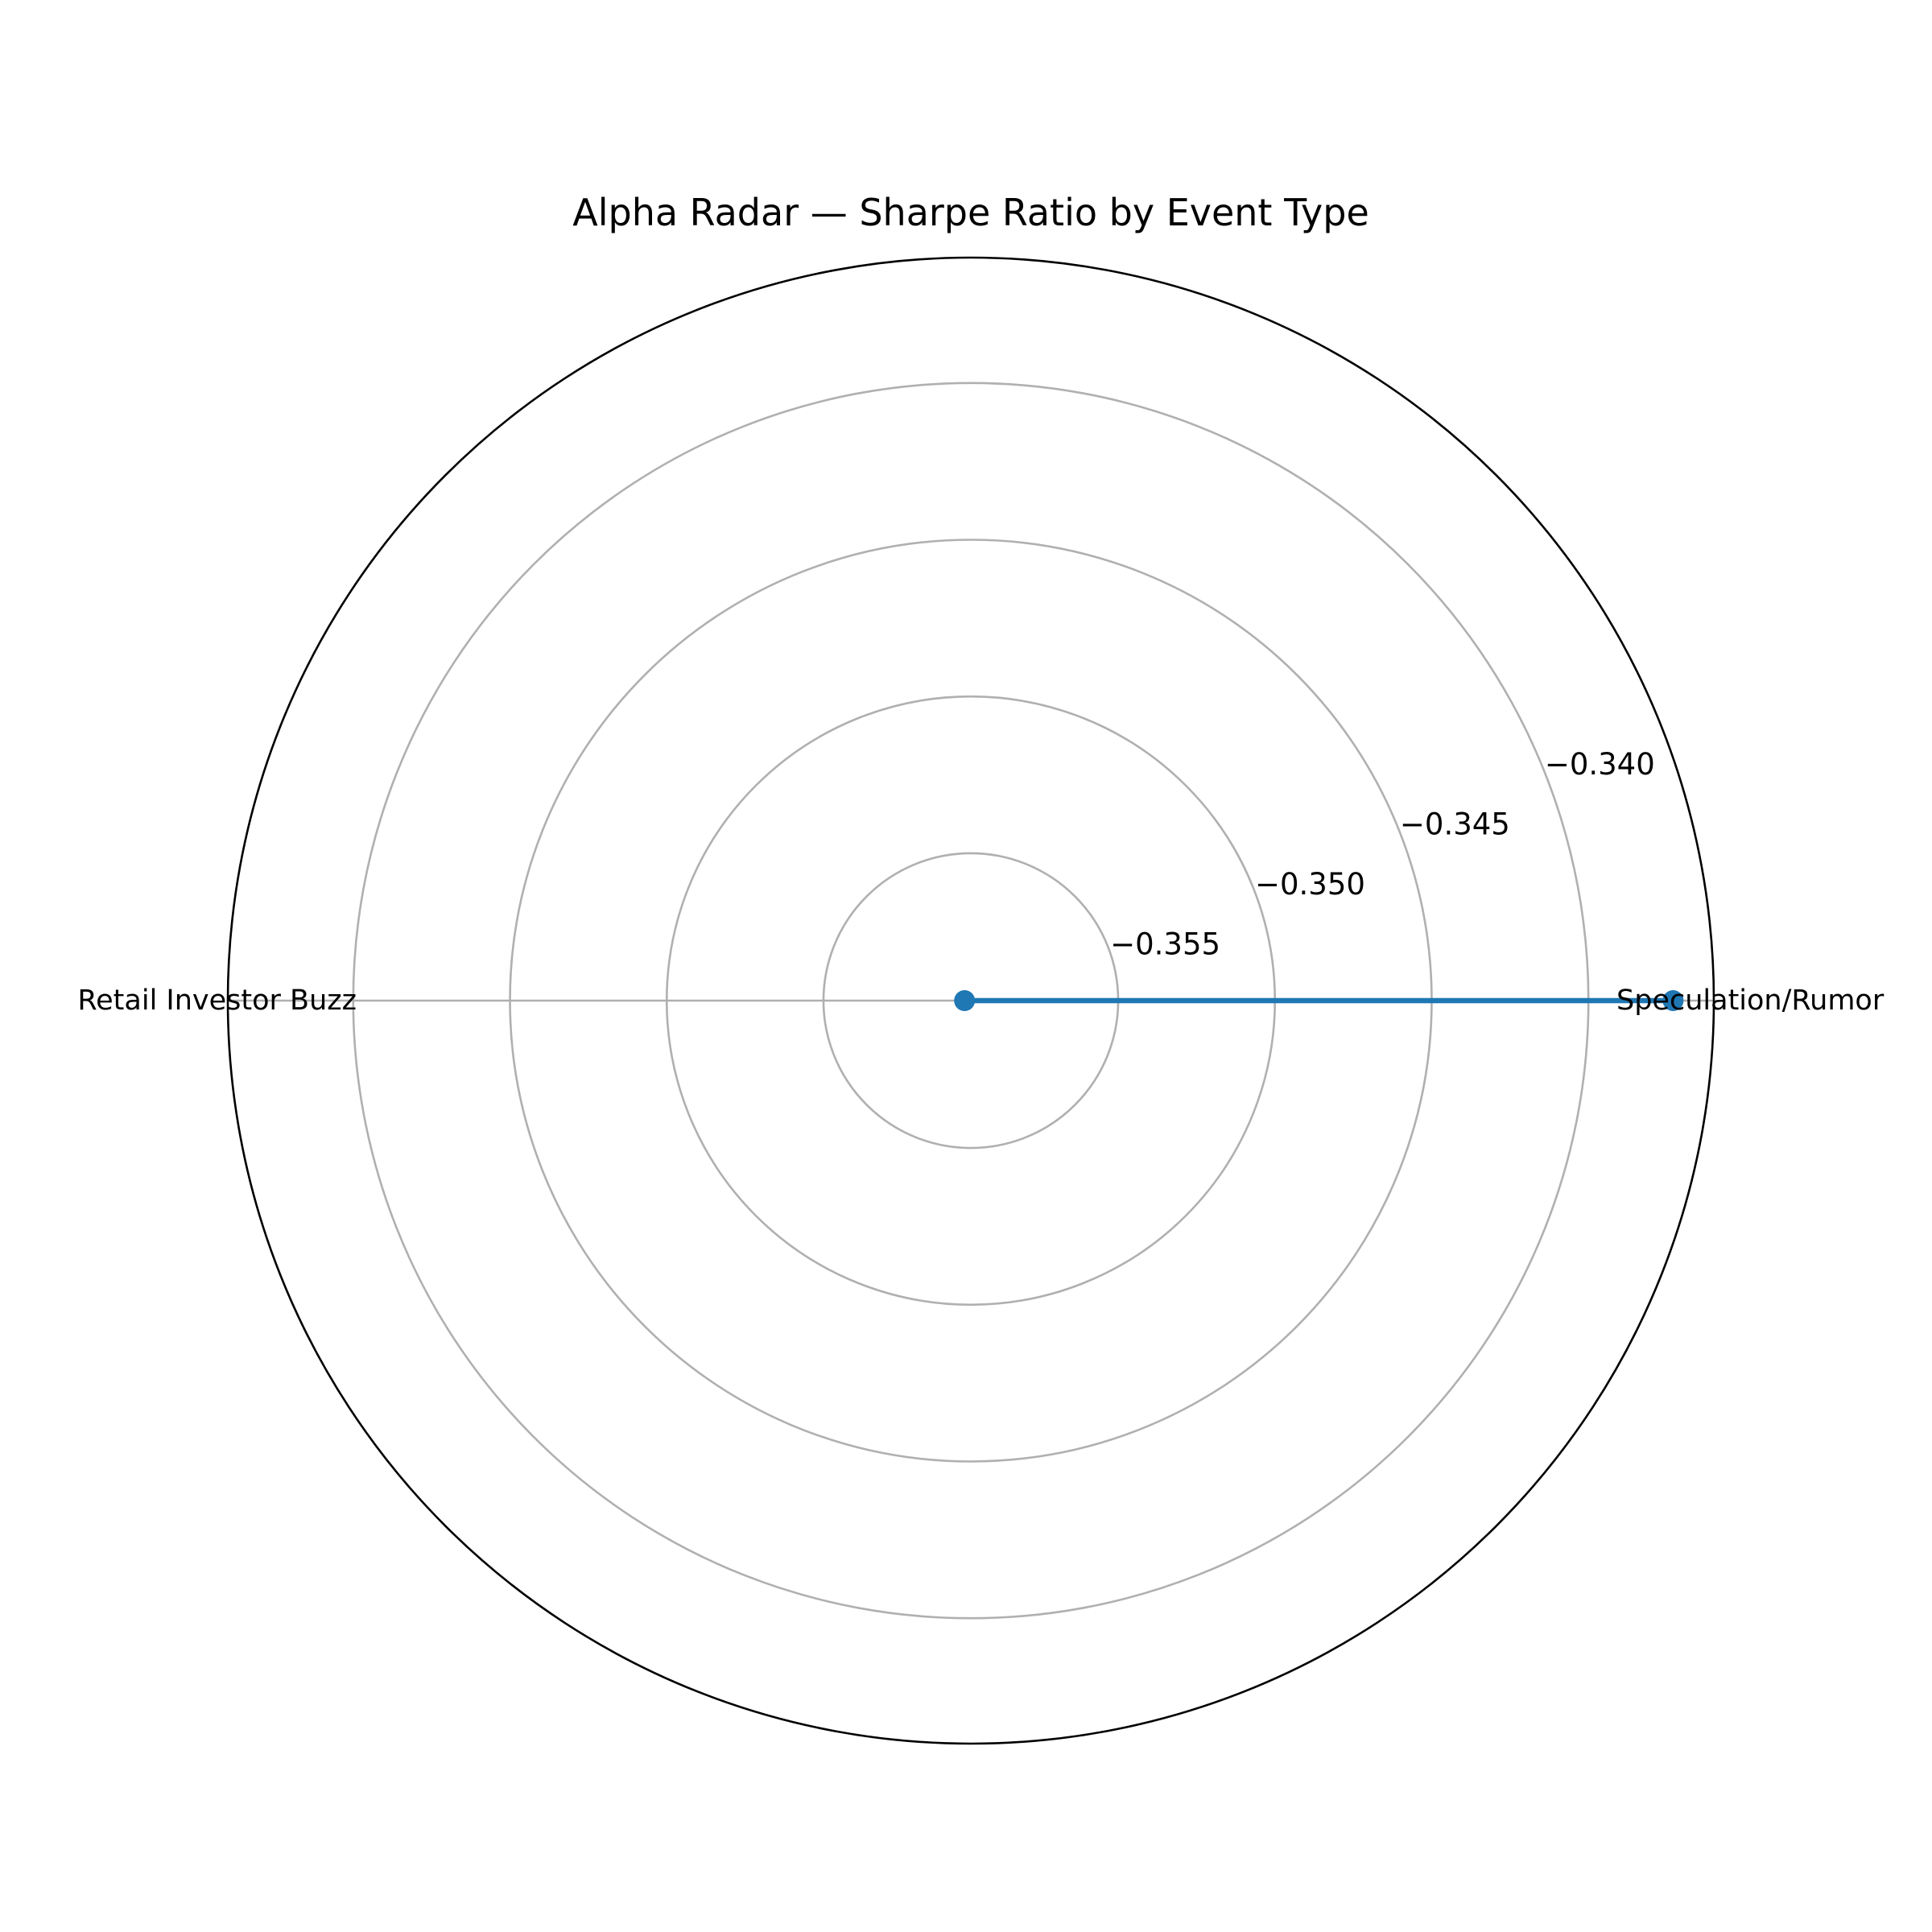 Image resolution: width=1932 pixels, height=1932 pixels. I want to click on r-tick-label-2: −0.345, so click(1455, 824).